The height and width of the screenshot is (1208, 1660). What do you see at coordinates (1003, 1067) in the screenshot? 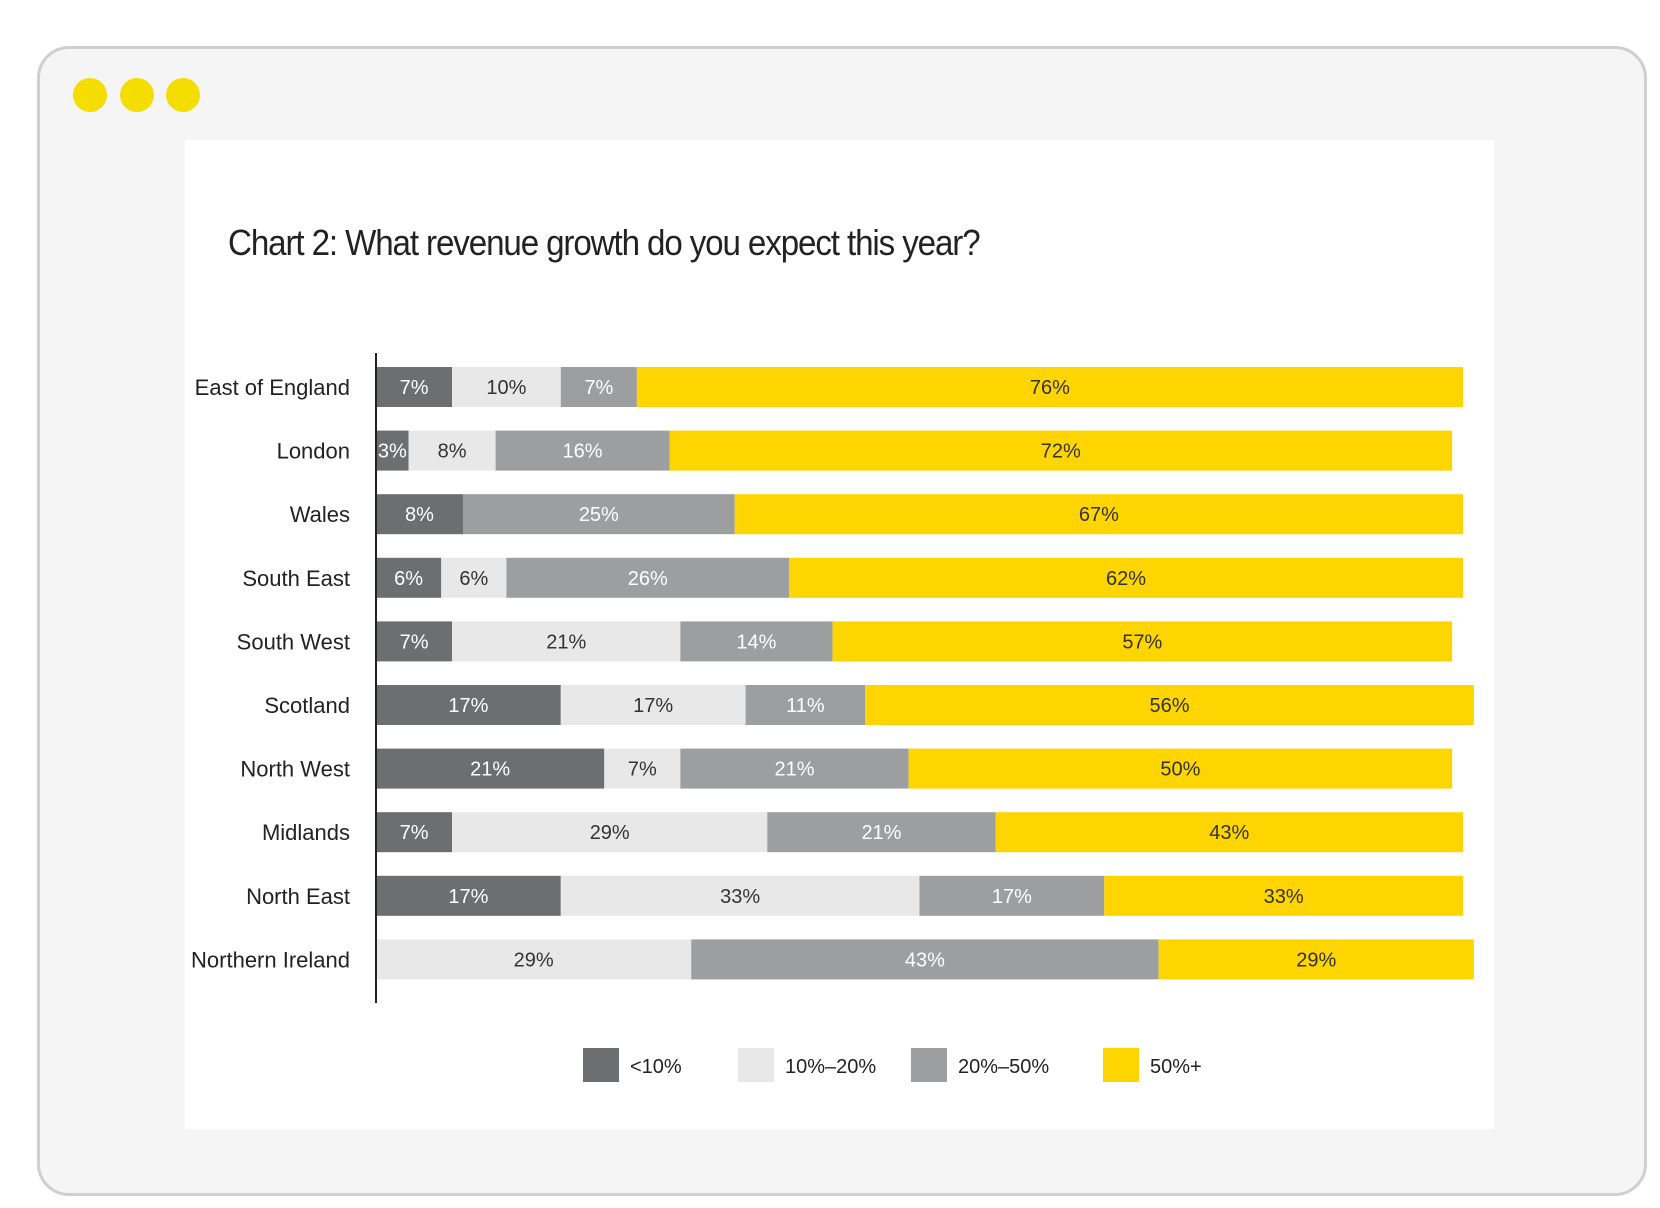
I see `legend-label: 20%–50%` at bounding box center [1003, 1067].